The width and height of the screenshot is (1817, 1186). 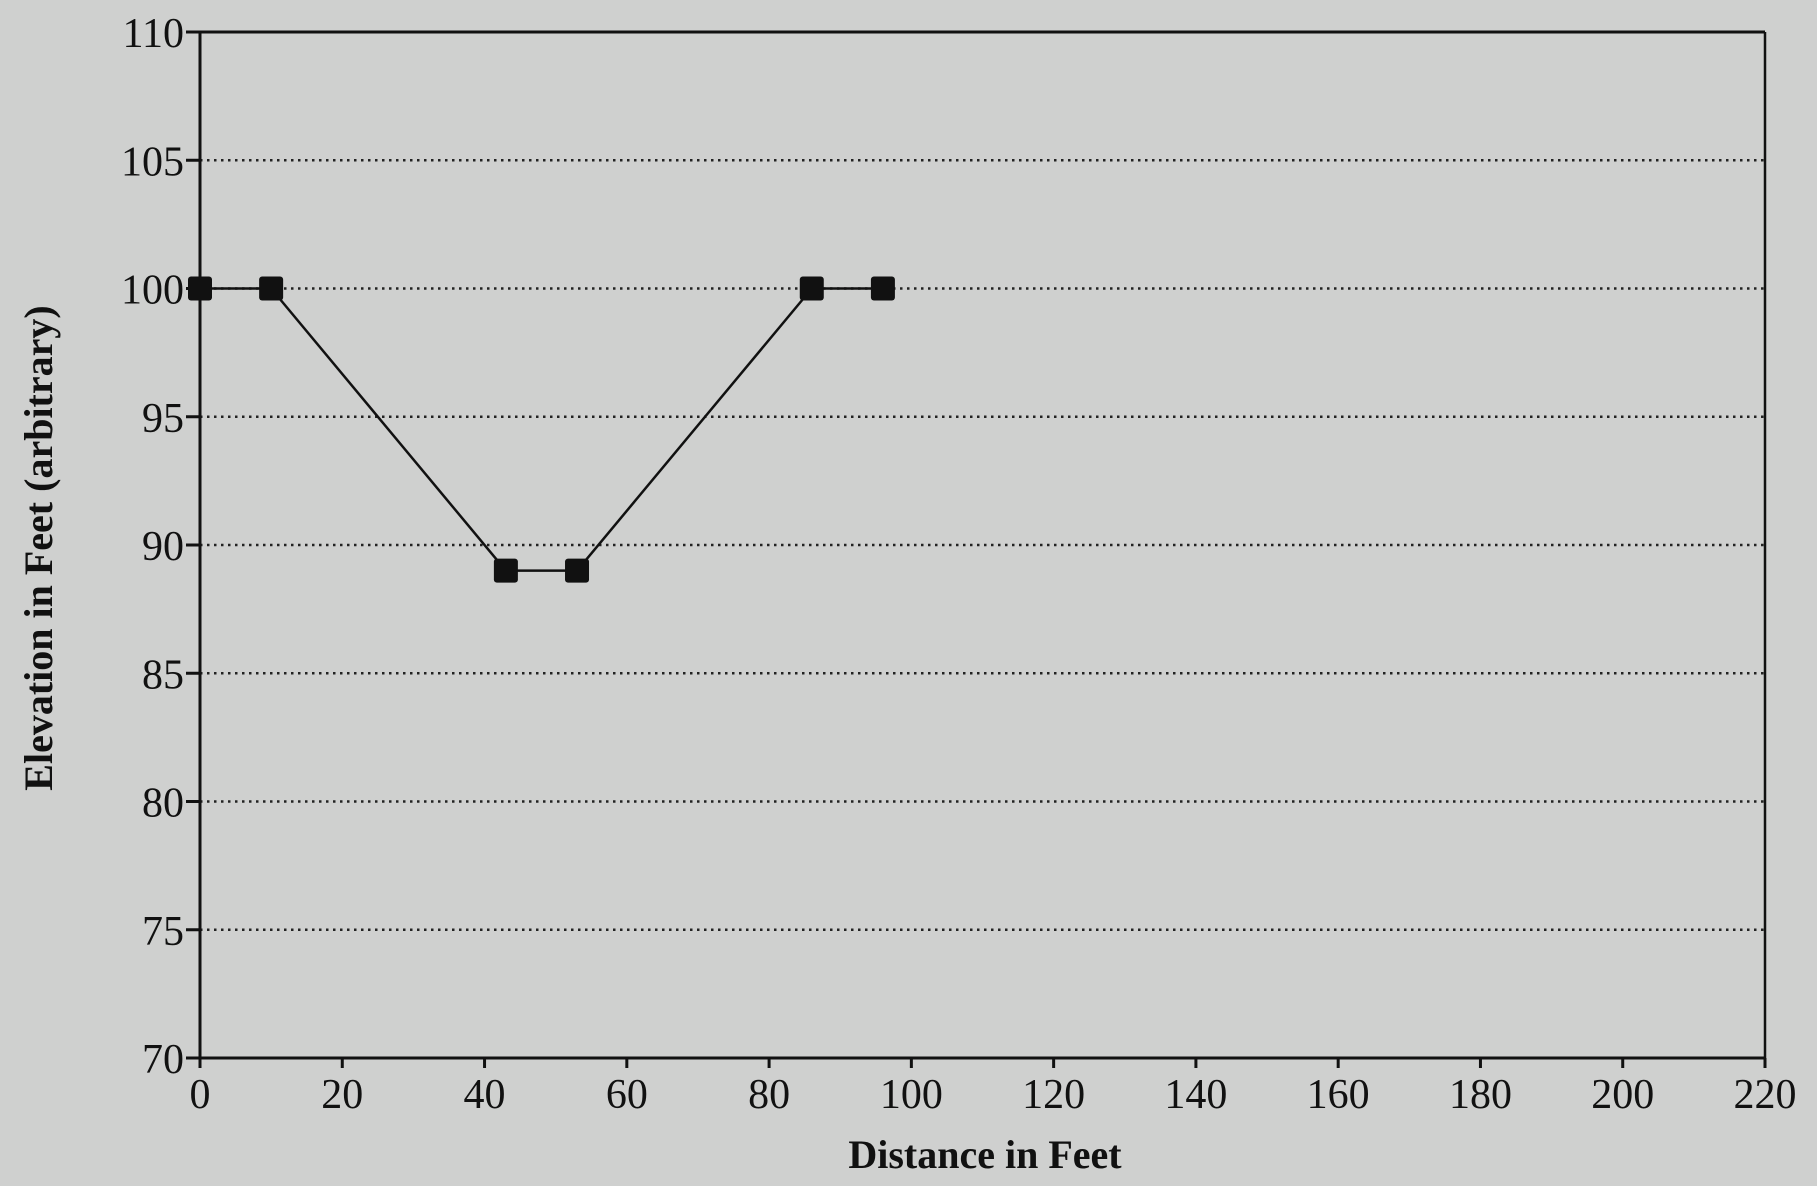 What do you see at coordinates (163, 419) in the screenshot?
I see `y-tick-label-95: 95` at bounding box center [163, 419].